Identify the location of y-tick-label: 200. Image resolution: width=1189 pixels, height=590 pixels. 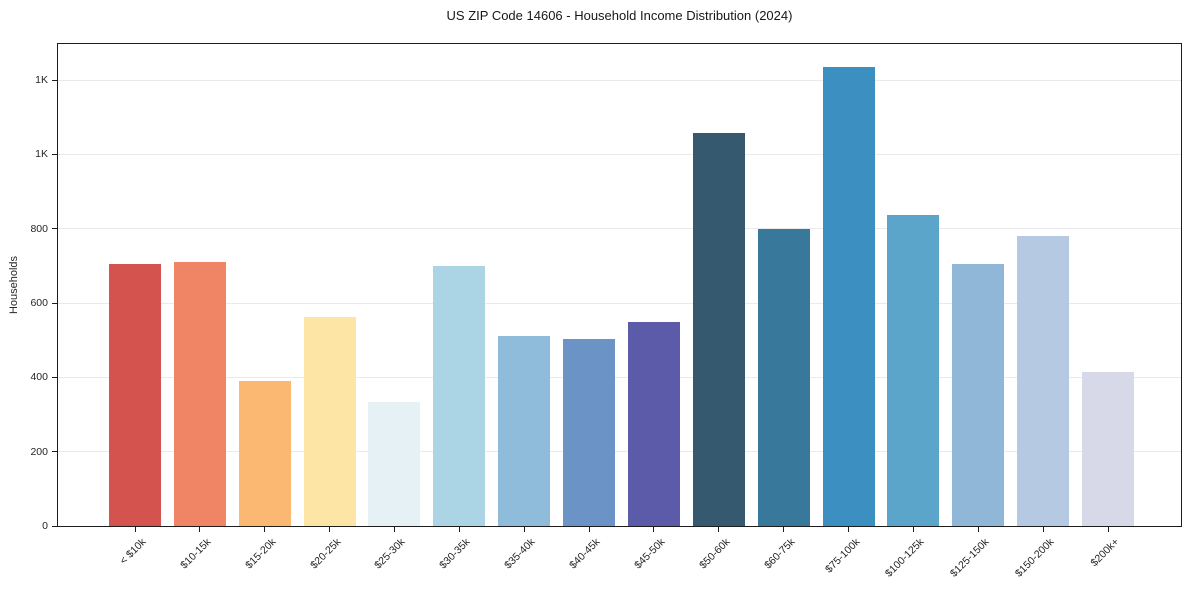
(39, 451).